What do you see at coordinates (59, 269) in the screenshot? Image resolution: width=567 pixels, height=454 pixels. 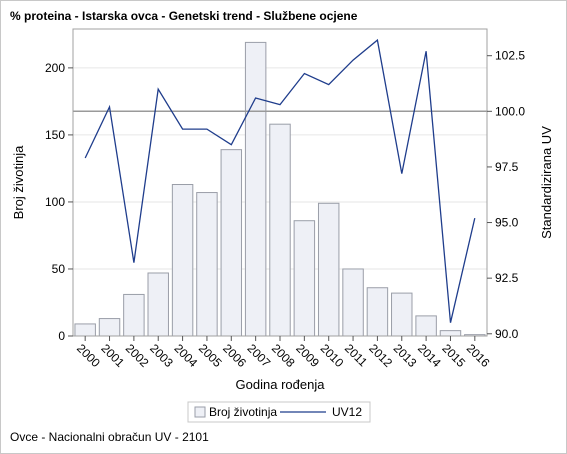 I see `y-tick-label: 50` at bounding box center [59, 269].